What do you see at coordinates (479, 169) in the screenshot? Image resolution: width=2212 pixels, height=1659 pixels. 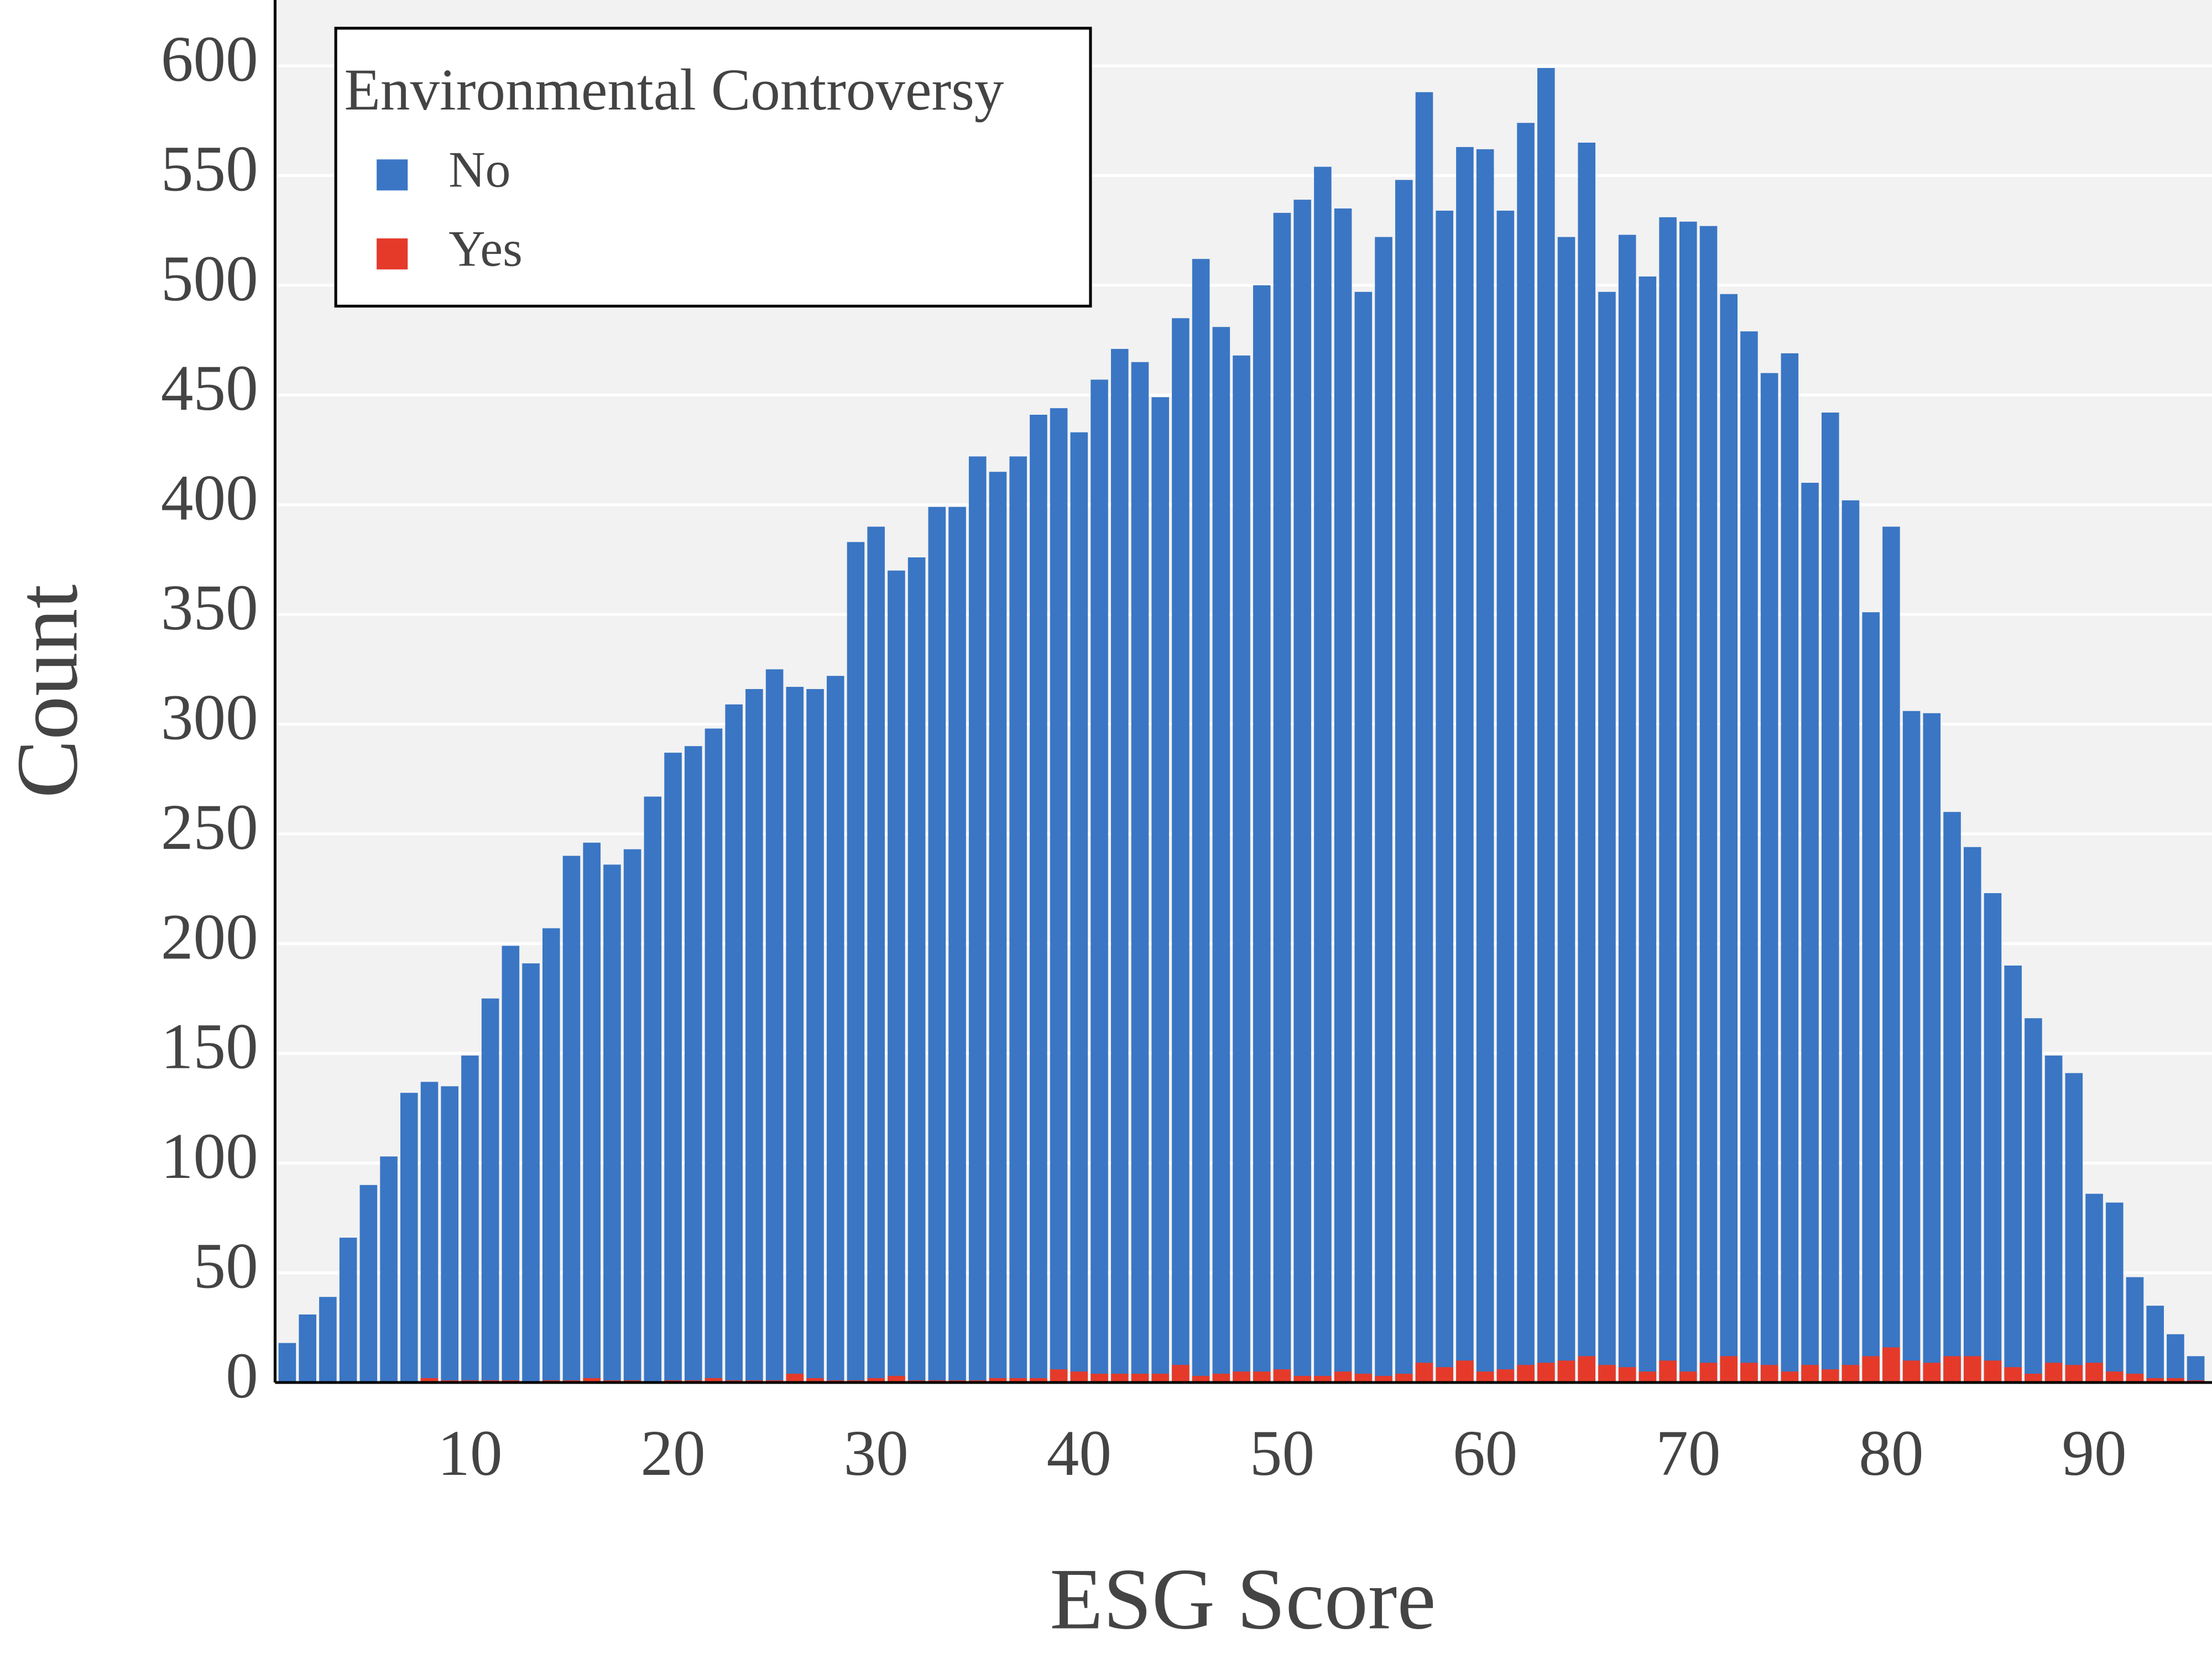 I see `legend-label: No` at bounding box center [479, 169].